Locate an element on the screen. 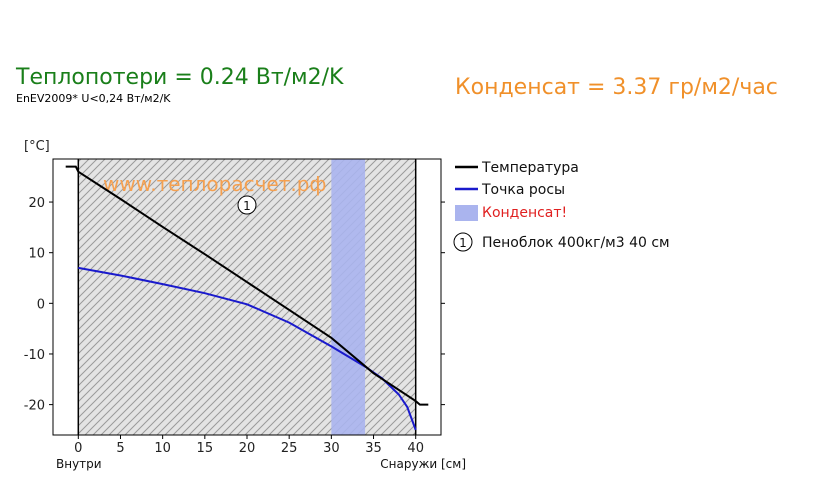 This screenshot has height=503, width=817. y-tick-label: -10 is located at coordinates (34, 355).